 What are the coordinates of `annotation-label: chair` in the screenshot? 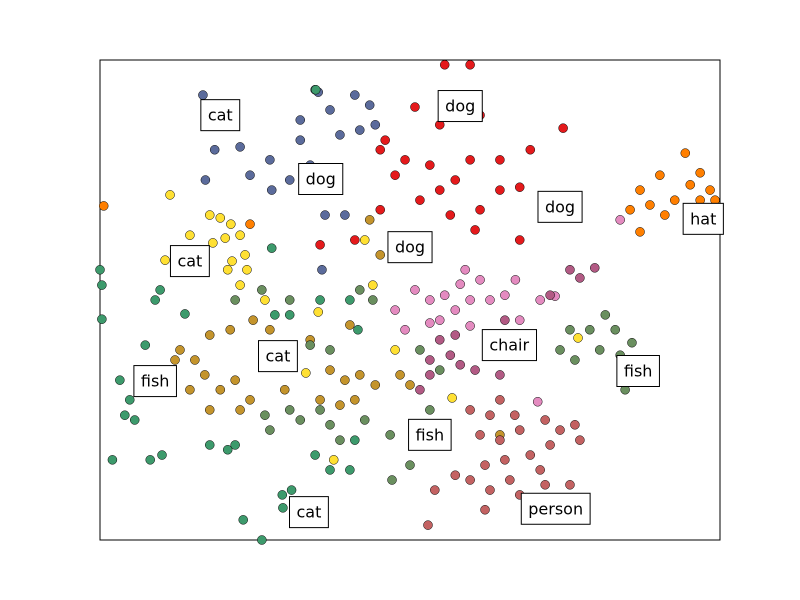 It's located at (509, 345).